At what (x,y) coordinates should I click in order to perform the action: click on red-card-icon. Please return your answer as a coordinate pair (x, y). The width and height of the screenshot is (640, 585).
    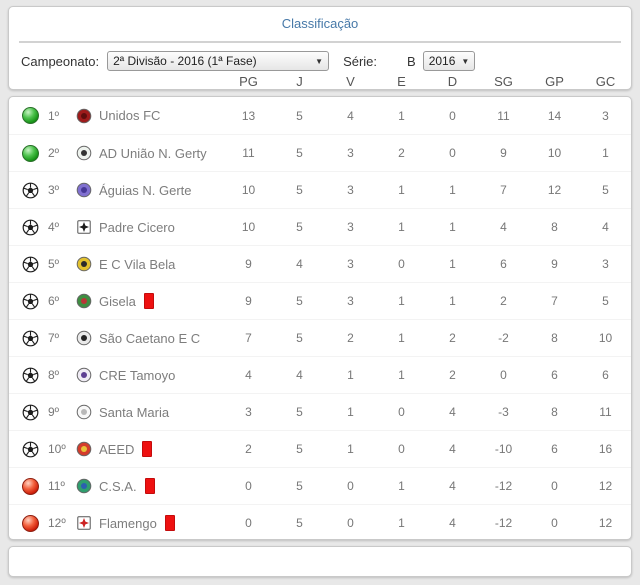
    Looking at the image, I should click on (148, 301).